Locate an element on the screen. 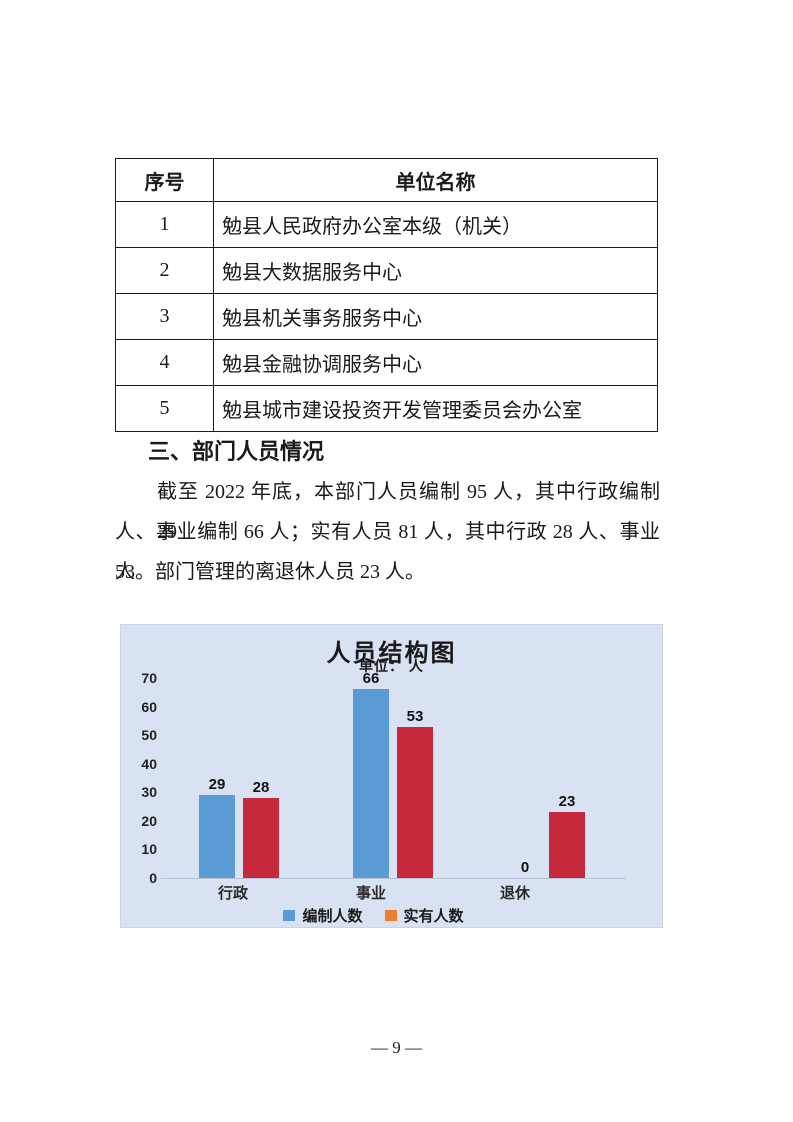 This screenshot has height=1122, width=793. y-axis-tick-label: 40 is located at coordinates (149, 763).